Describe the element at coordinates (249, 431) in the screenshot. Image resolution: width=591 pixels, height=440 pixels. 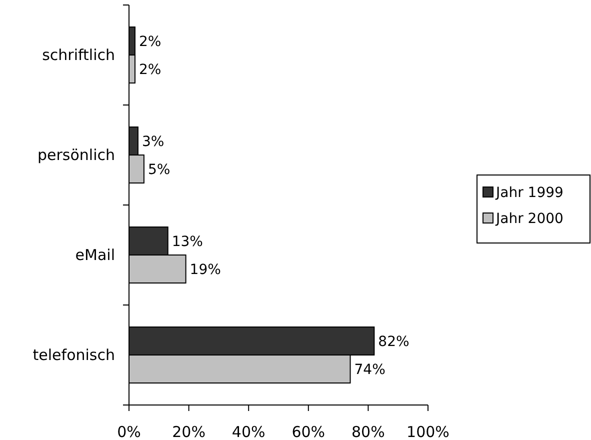
I see `x-tick-label: 40%` at that location.